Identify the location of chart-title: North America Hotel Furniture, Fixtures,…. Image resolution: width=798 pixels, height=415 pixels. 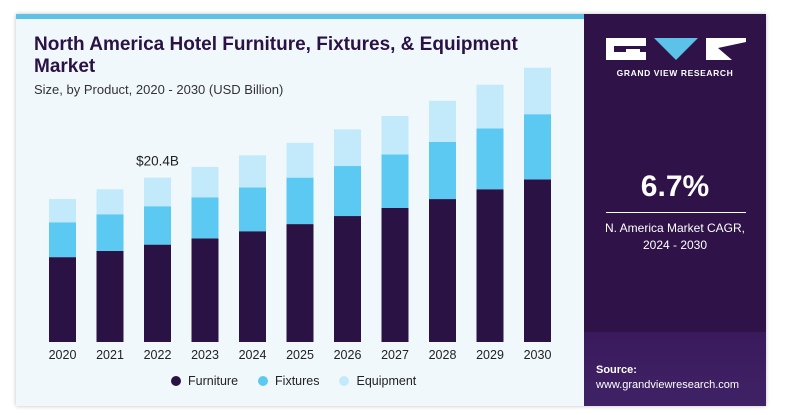
(276, 55).